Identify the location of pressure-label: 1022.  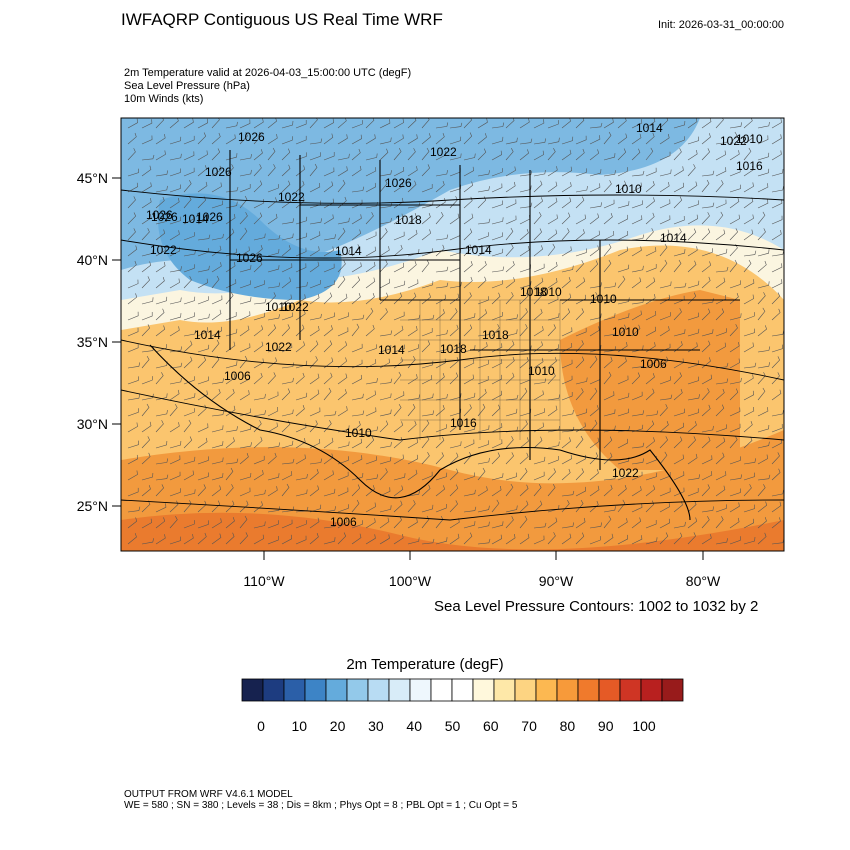
(733, 141).